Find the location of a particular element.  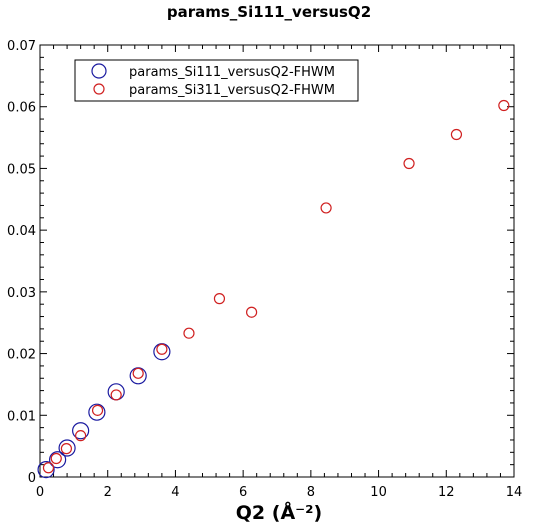

x-tick-label: 6 is located at coordinates (243, 492).